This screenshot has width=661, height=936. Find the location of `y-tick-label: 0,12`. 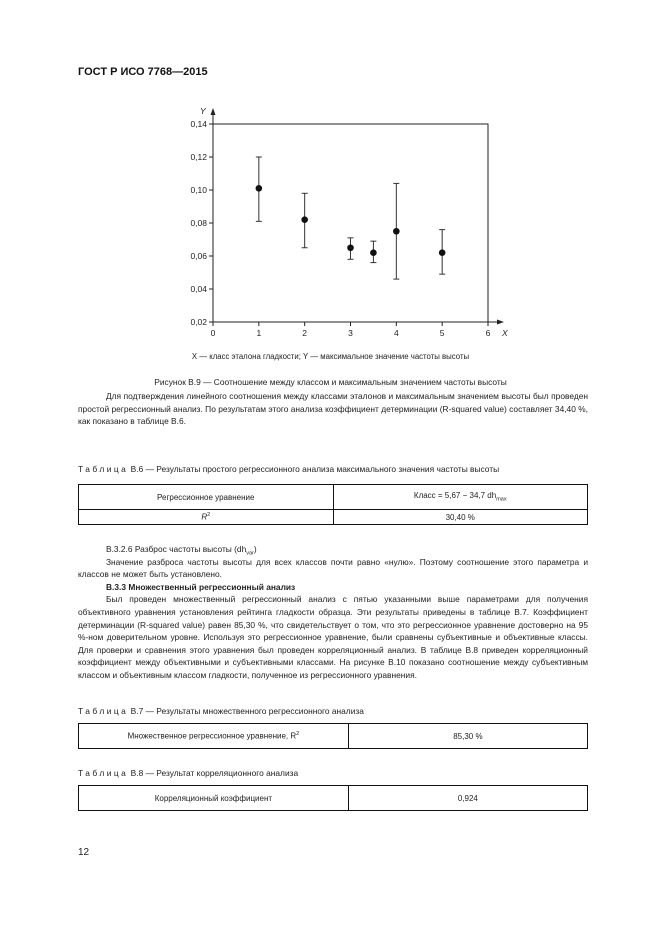

y-tick-label: 0,12 is located at coordinates (198, 157).